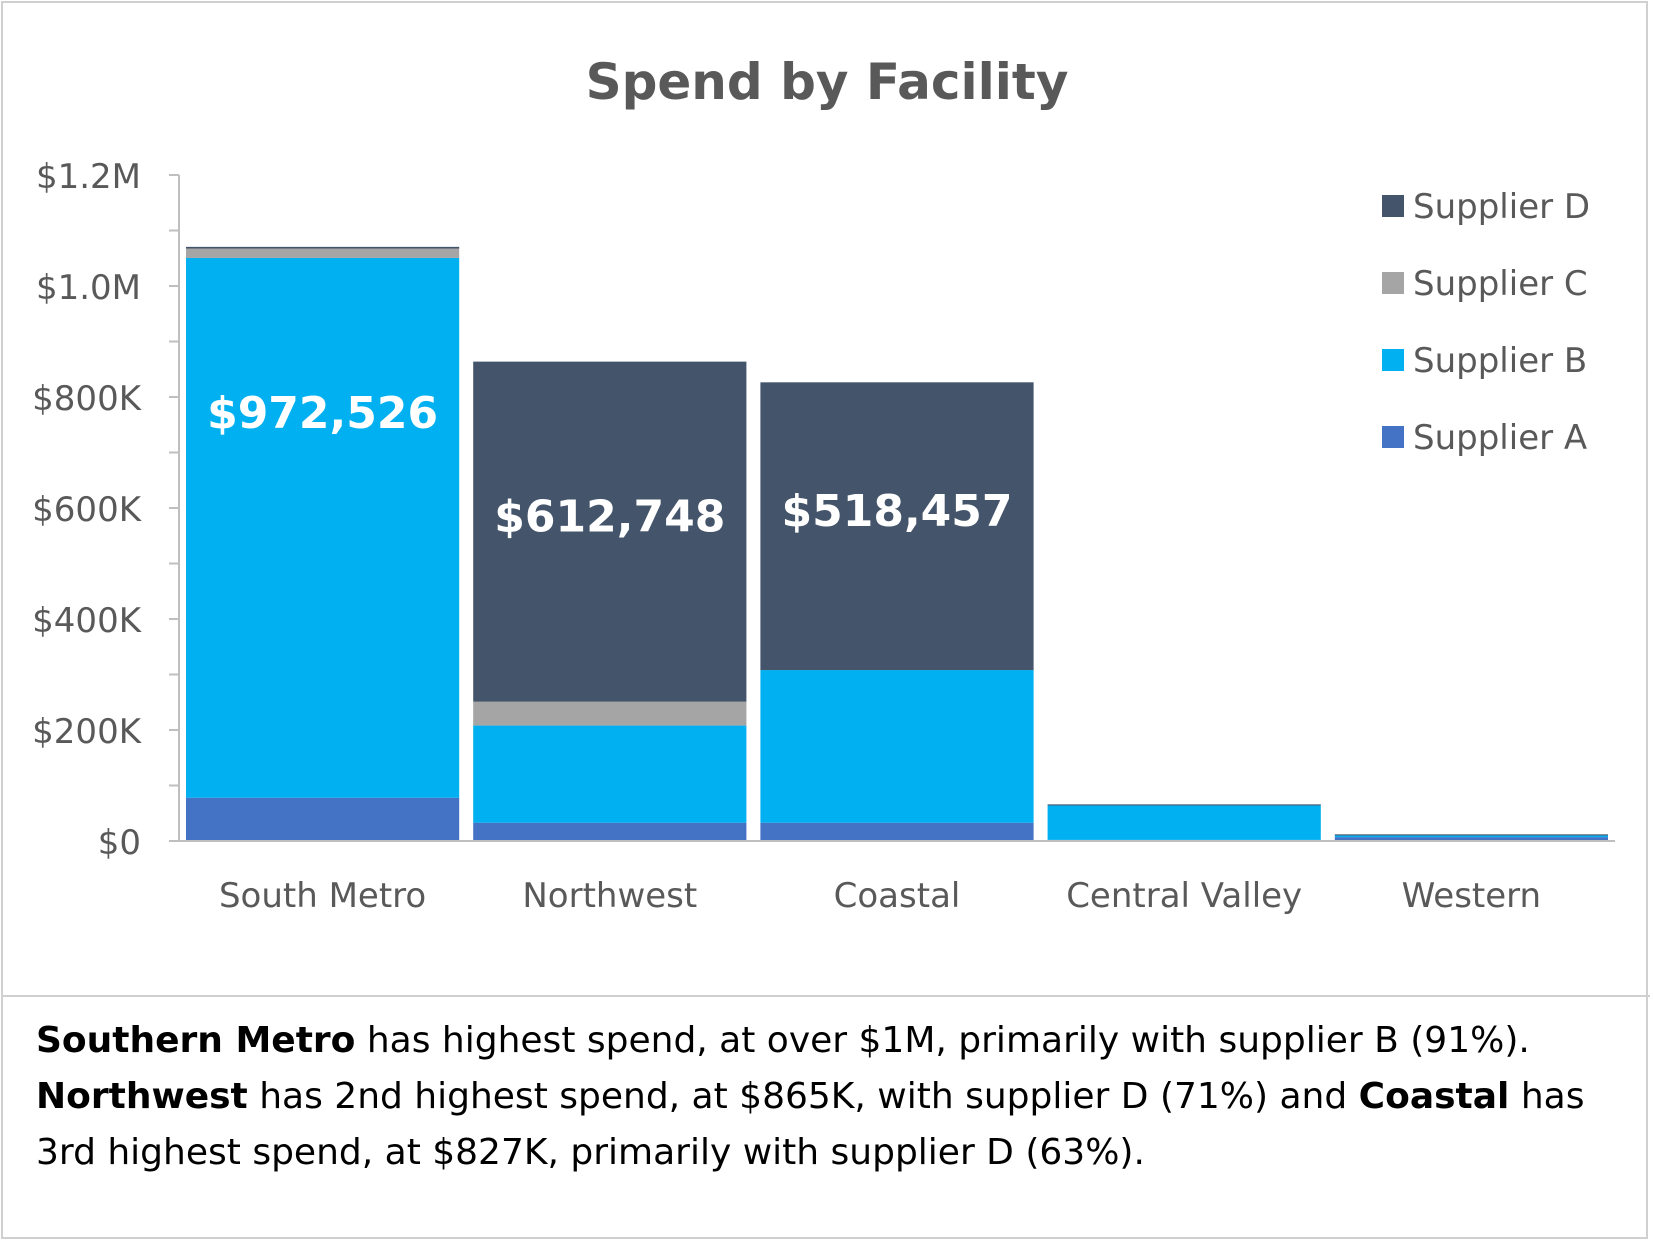 The height and width of the screenshot is (1244, 1653). I want to click on summary-bold-northwest: Northwest, so click(142, 1096).